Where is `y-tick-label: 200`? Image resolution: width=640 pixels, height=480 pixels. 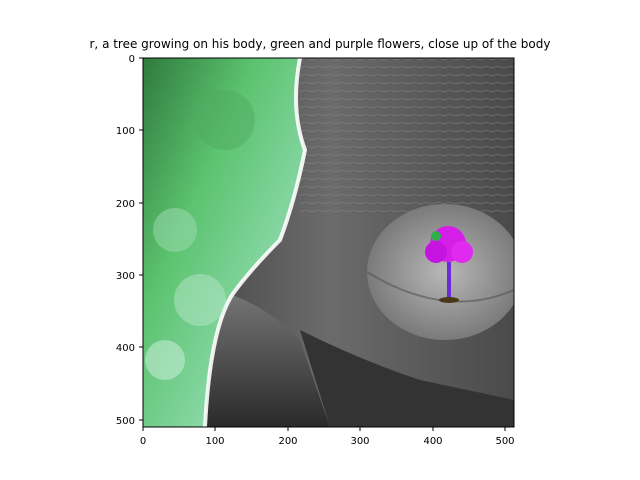
y-tick-label: 200 is located at coordinates (125, 204).